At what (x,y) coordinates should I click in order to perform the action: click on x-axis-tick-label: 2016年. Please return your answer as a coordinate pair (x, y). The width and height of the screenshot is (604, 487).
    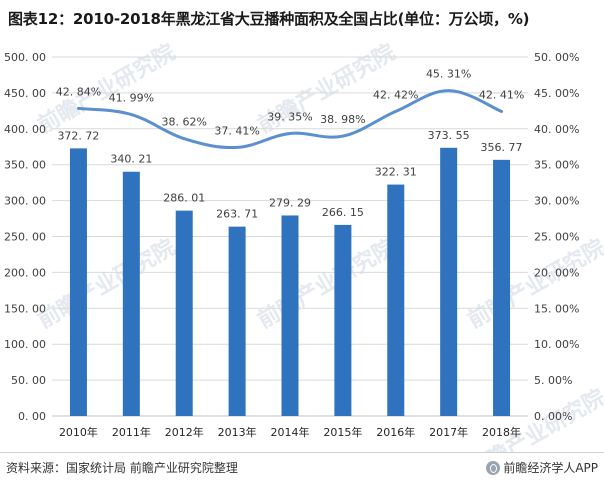
    Looking at the image, I should click on (395, 432).